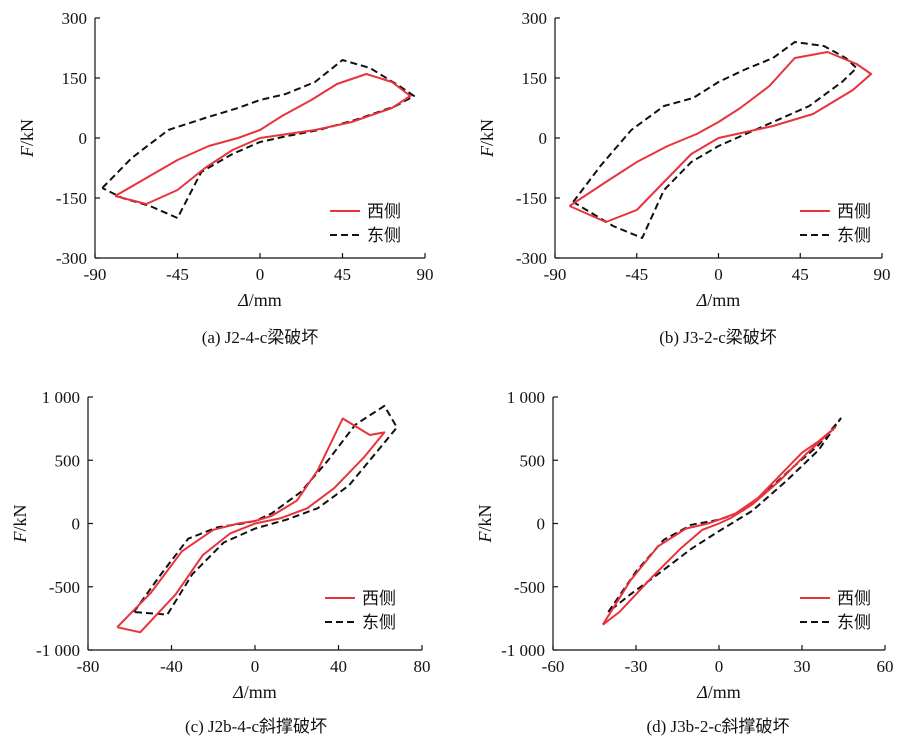 The height and width of the screenshot is (743, 902). What do you see at coordinates (171, 666) in the screenshot?
I see `x-tick-label: -40` at bounding box center [171, 666].